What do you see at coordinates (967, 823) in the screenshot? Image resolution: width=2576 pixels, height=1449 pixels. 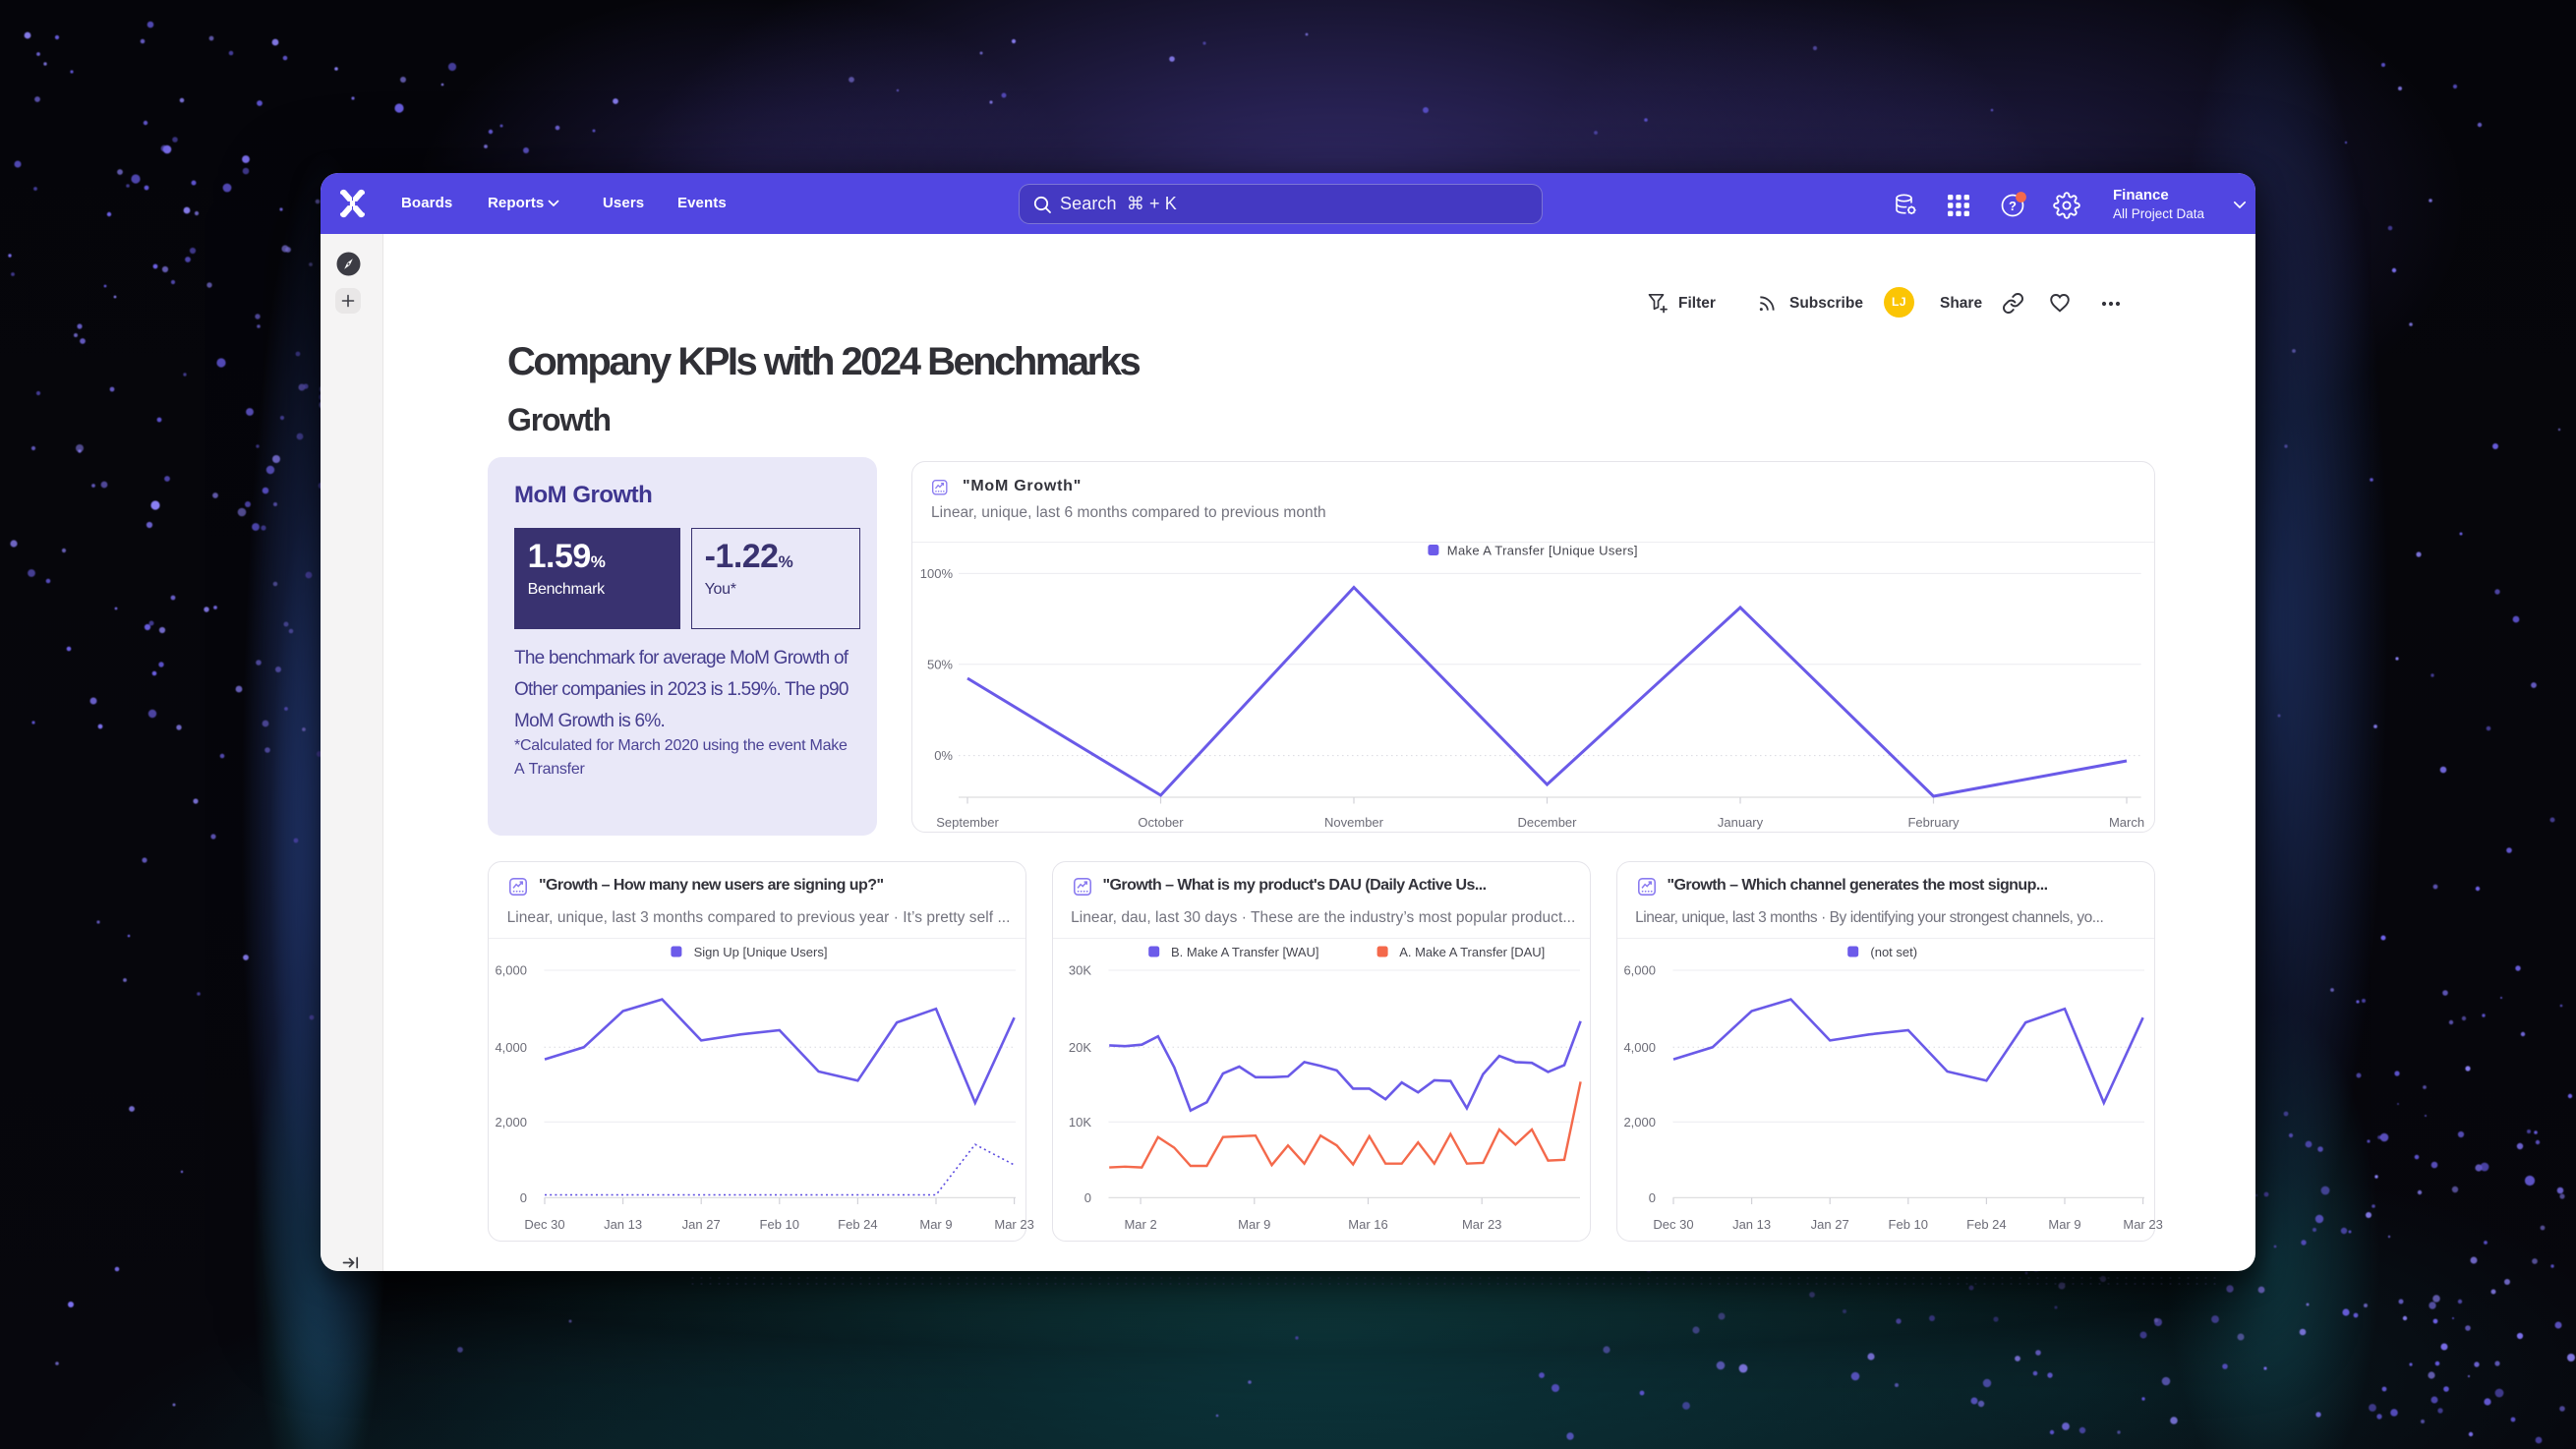 I see `svg-text: September` at bounding box center [967, 823].